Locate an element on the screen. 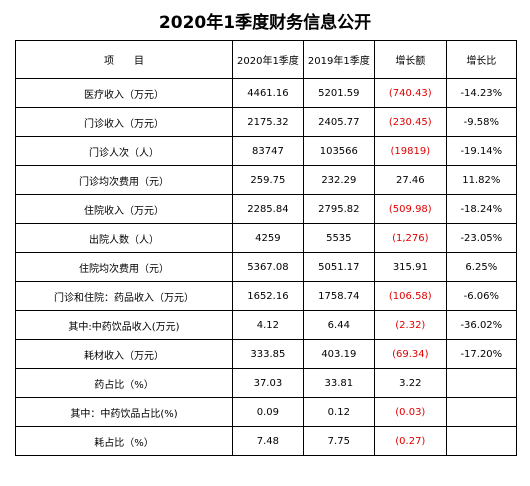  table-cell: 门诊人次（人） is located at coordinates (124, 151).